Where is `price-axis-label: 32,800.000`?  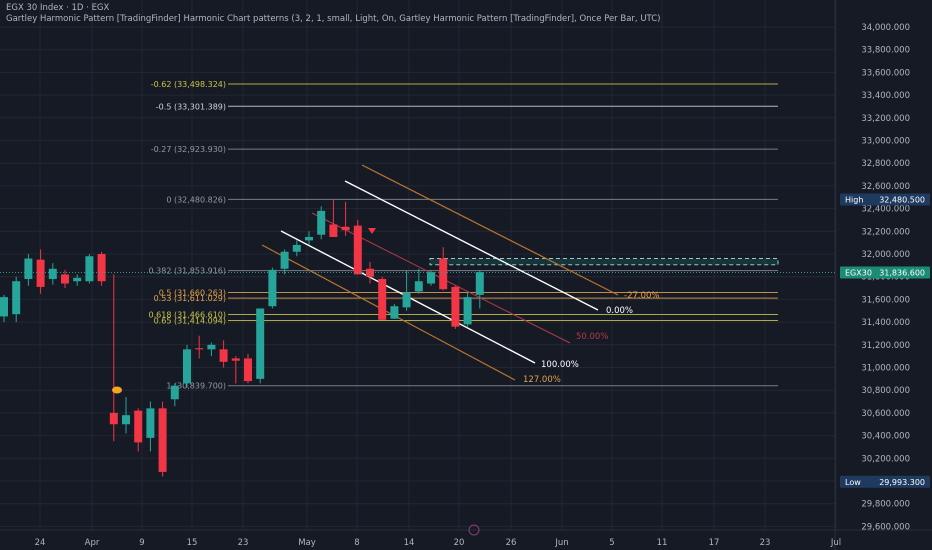 price-axis-label: 32,800.000 is located at coordinates (885, 164).